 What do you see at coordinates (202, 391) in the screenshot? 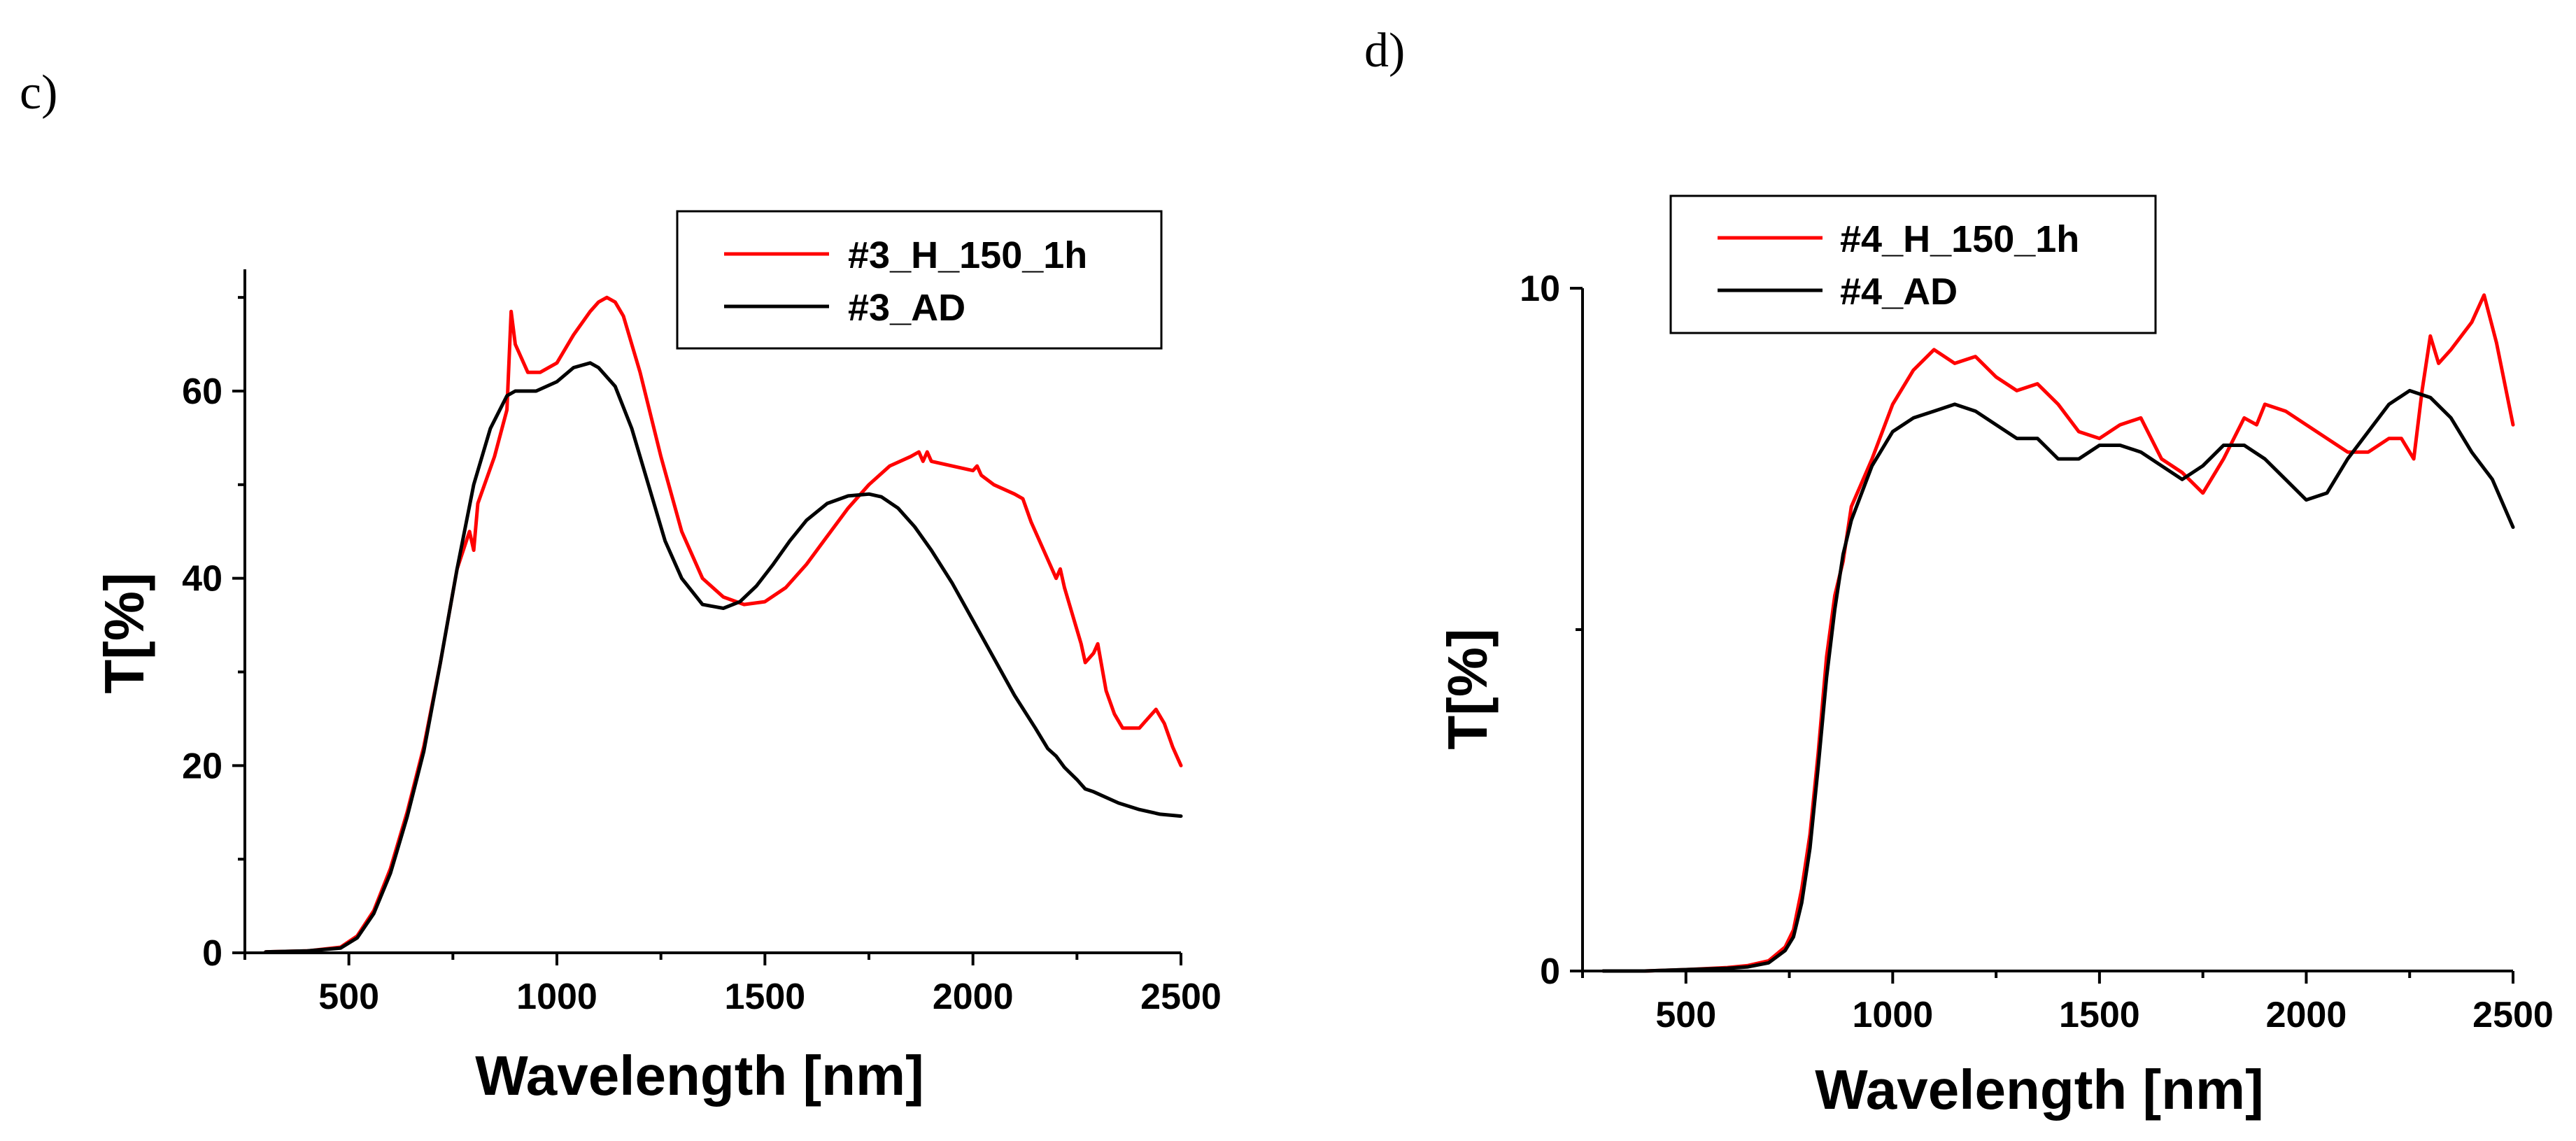
I see `y-tick-label: 60` at bounding box center [202, 391].